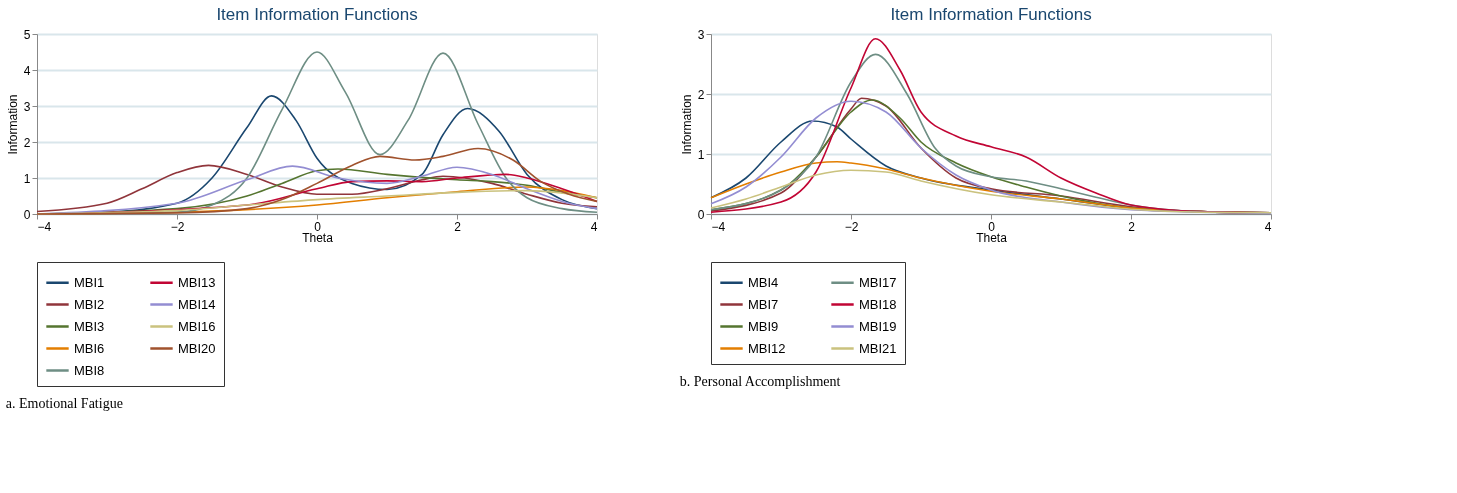 The width and height of the screenshot is (1457, 493). What do you see at coordinates (27, 70) in the screenshot?
I see `y-tick-label: 4` at bounding box center [27, 70].